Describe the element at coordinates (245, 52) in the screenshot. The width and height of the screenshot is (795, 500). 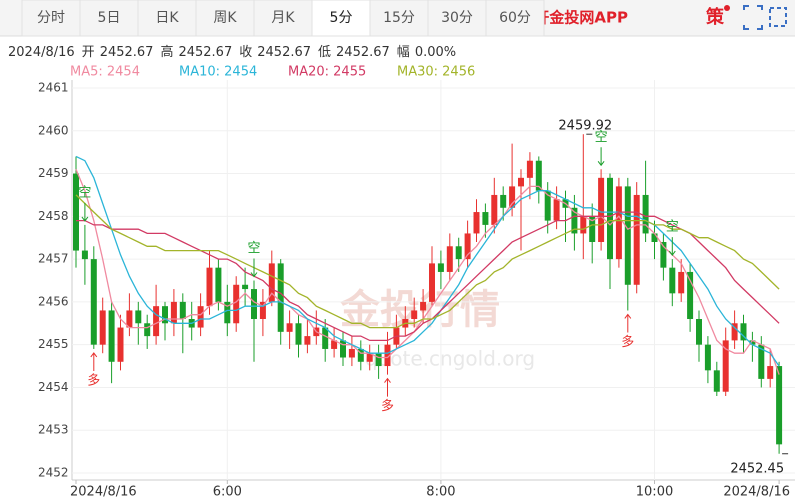
I see `quote-label: 收` at that location.